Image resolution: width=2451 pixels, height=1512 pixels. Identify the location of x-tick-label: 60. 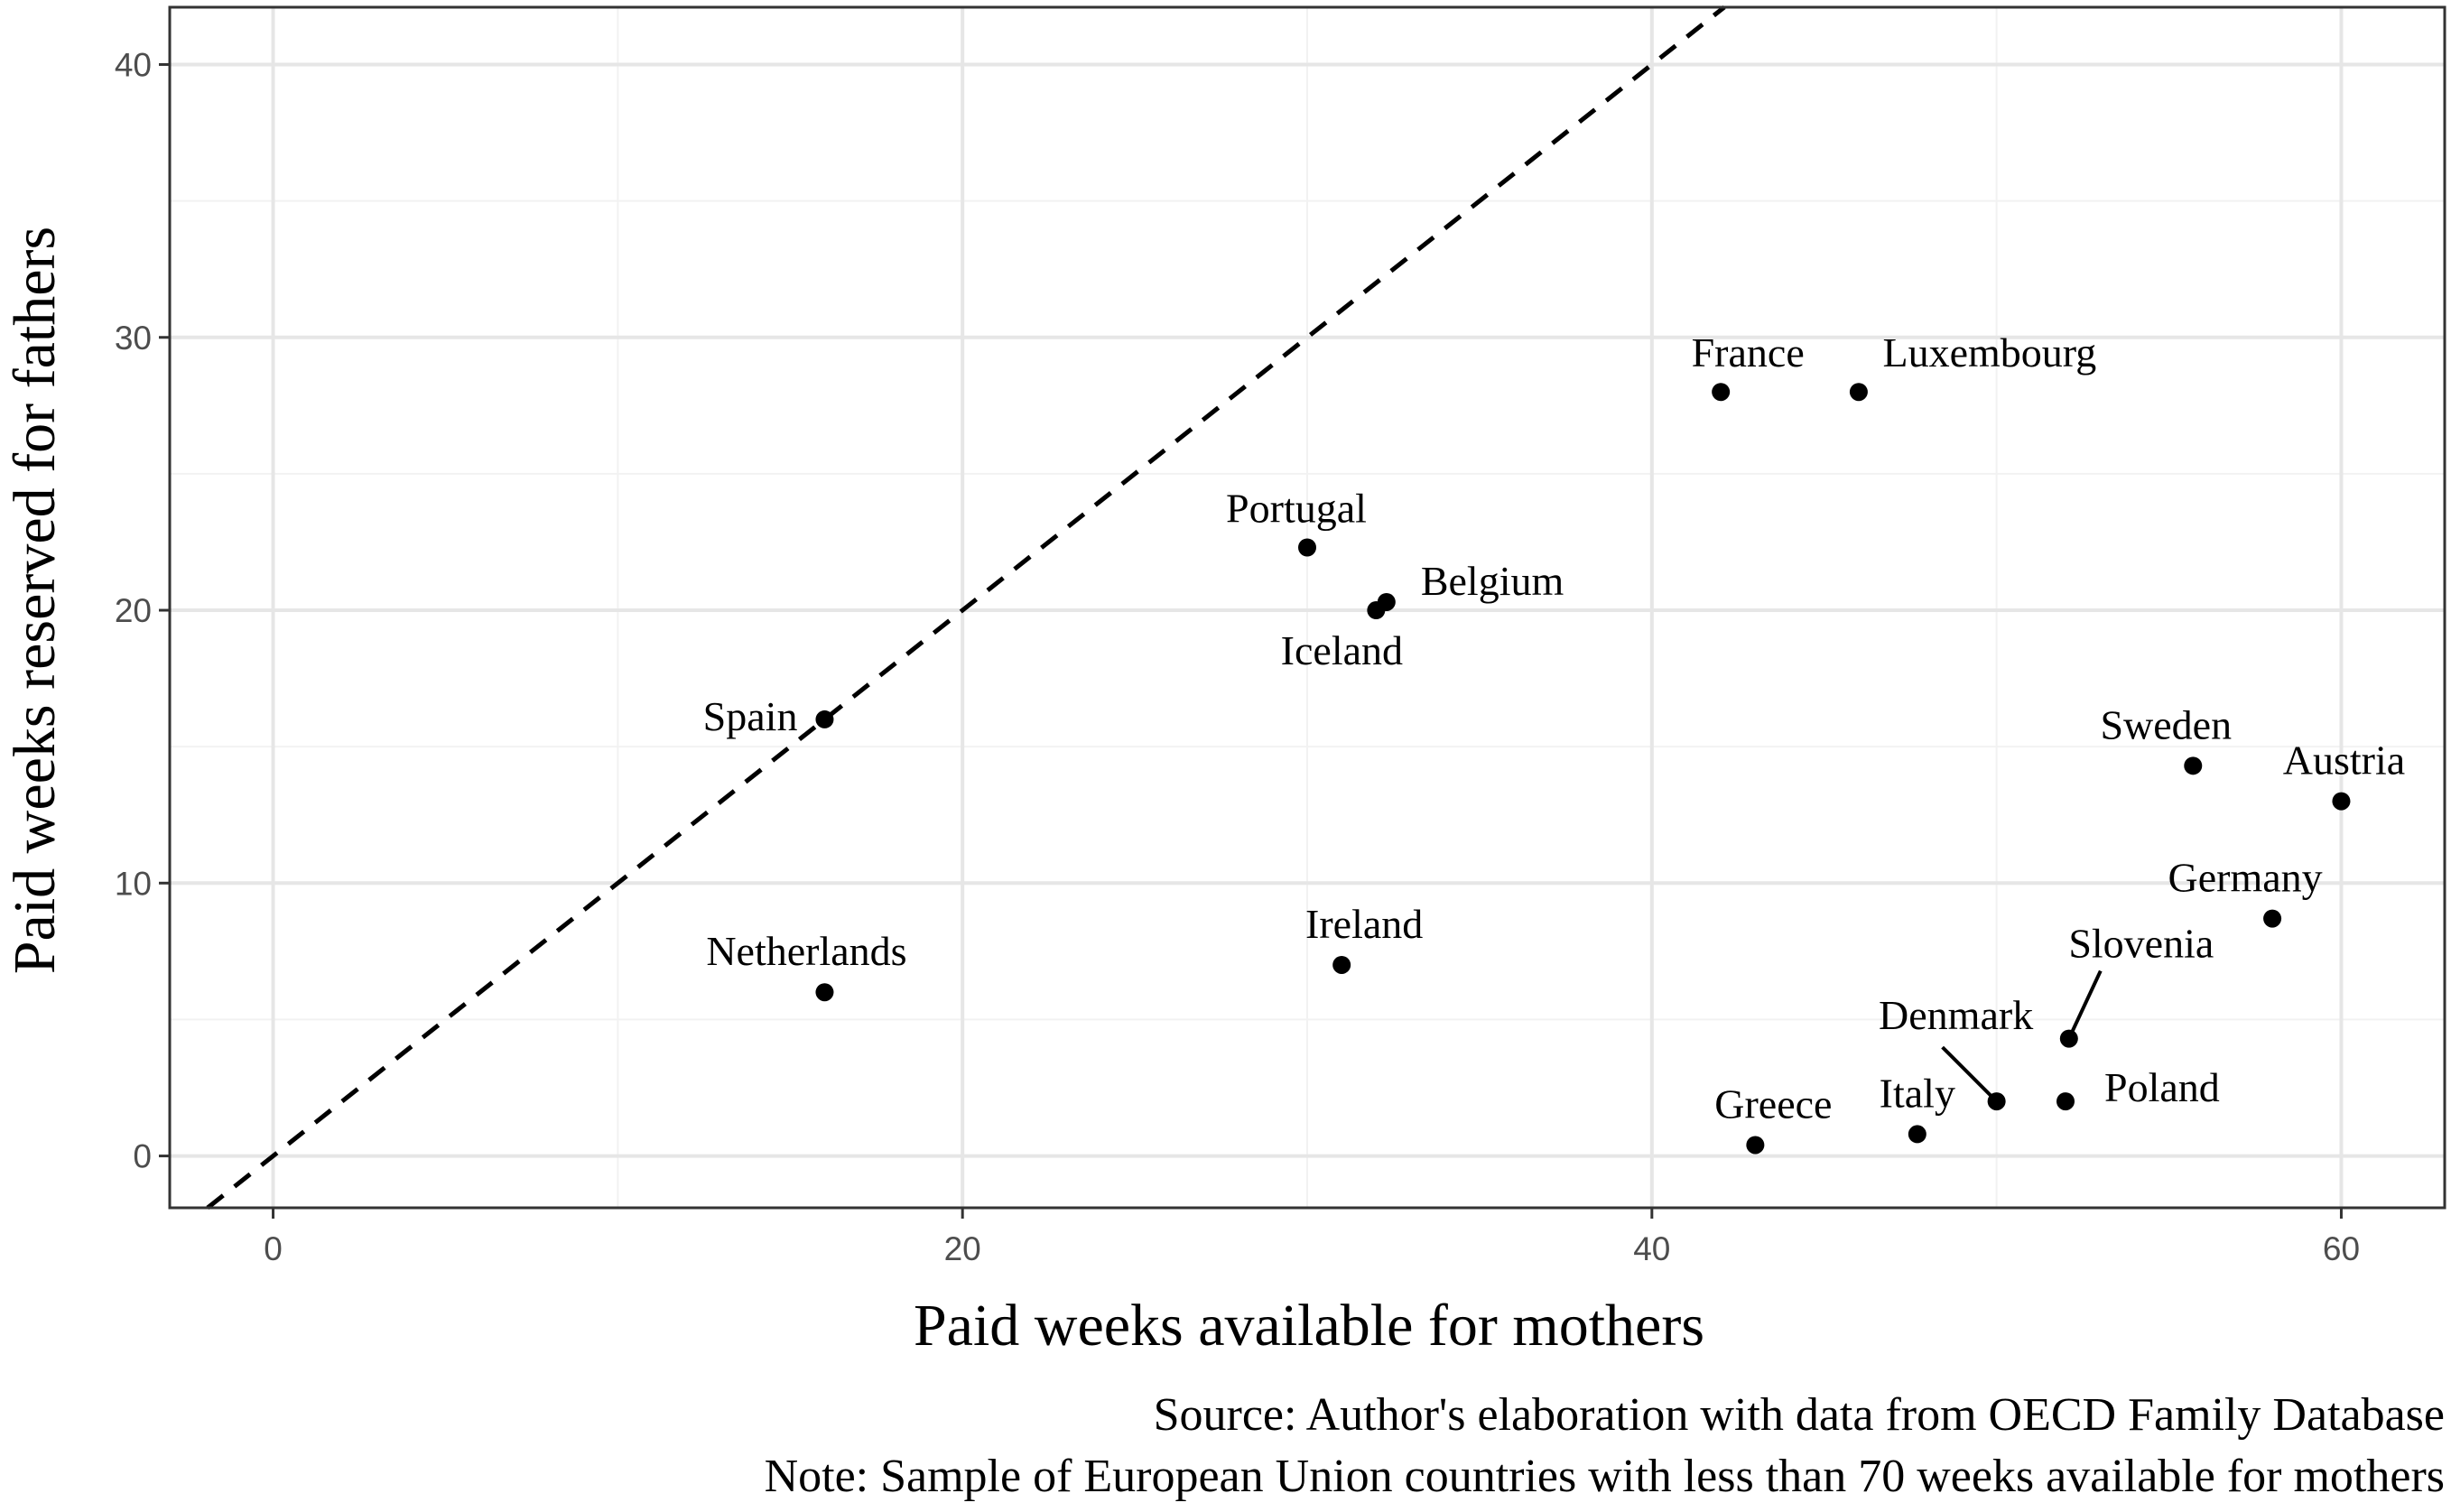
(2341, 1248).